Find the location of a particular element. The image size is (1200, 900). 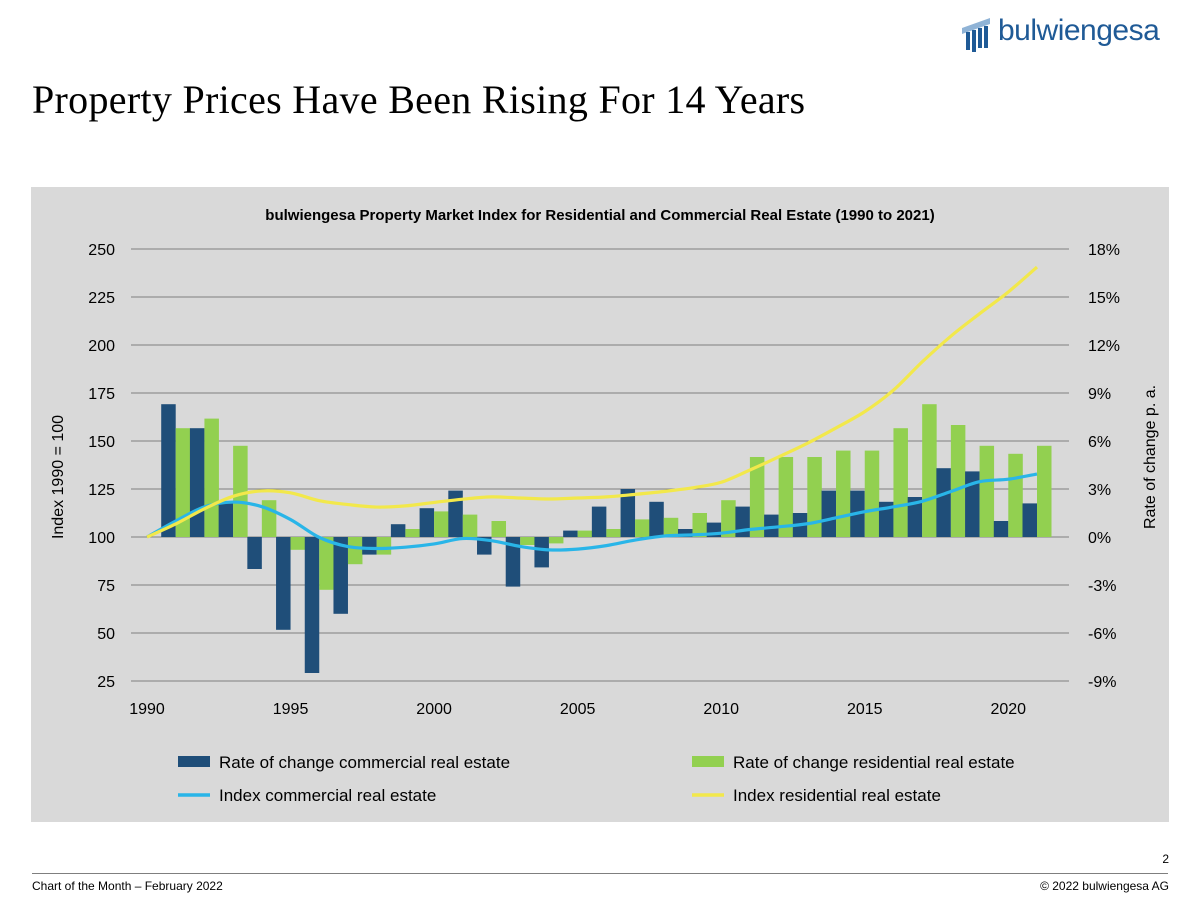

legend-label: Rate of change commercial real estate is located at coordinates (364, 762).